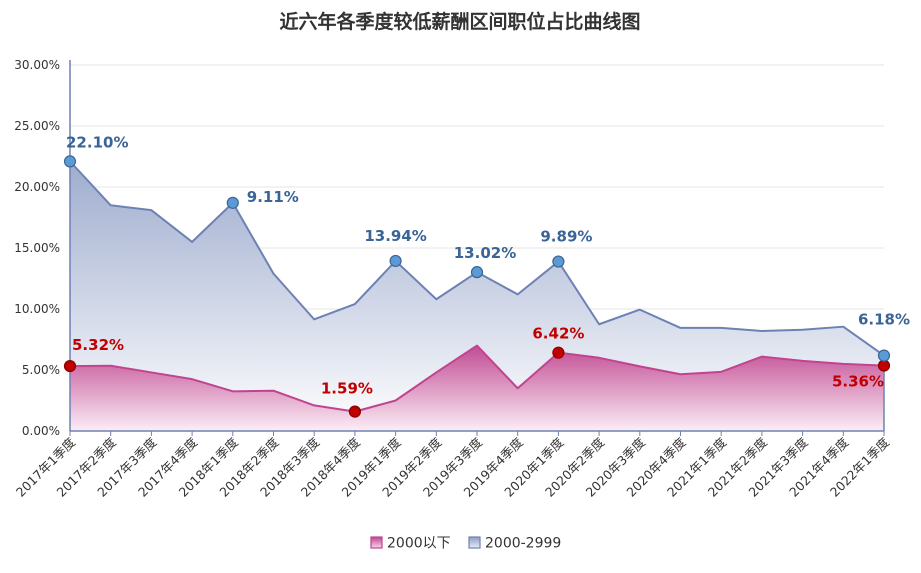 The height and width of the screenshot is (573, 921). I want to click on legend-item-2000-2999: 2000-2999, so click(514, 544).